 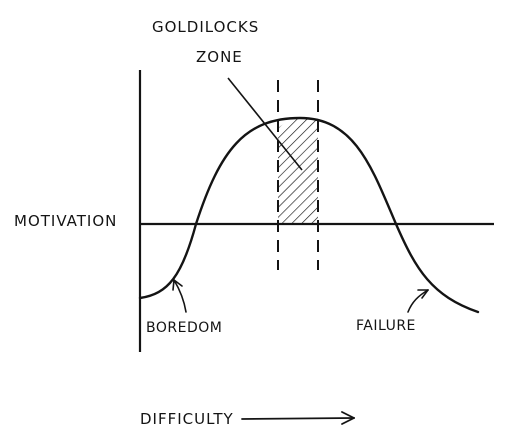 What do you see at coordinates (265, 124) in the screenshot?
I see `zone-pointer-line` at bounding box center [265, 124].